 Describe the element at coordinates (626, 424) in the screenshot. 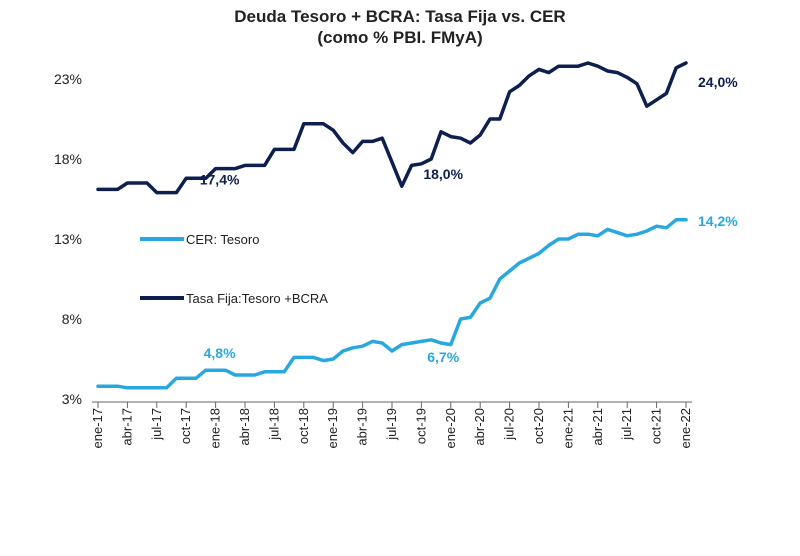

I see `x-tick-label: jul-21` at that location.